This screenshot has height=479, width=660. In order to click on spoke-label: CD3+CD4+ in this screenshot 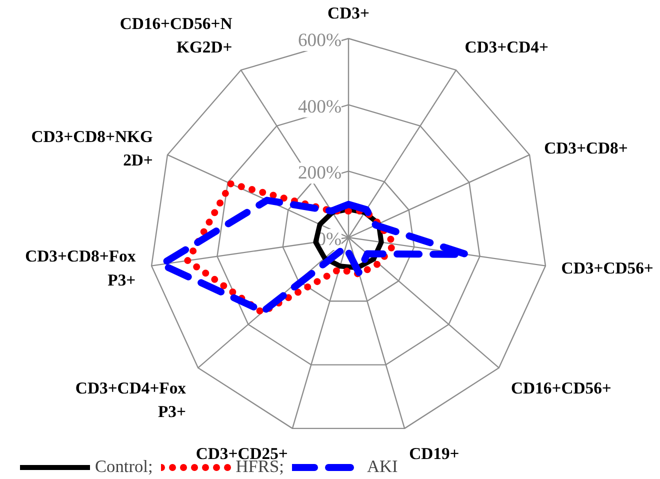, I will do `click(506, 47)`.